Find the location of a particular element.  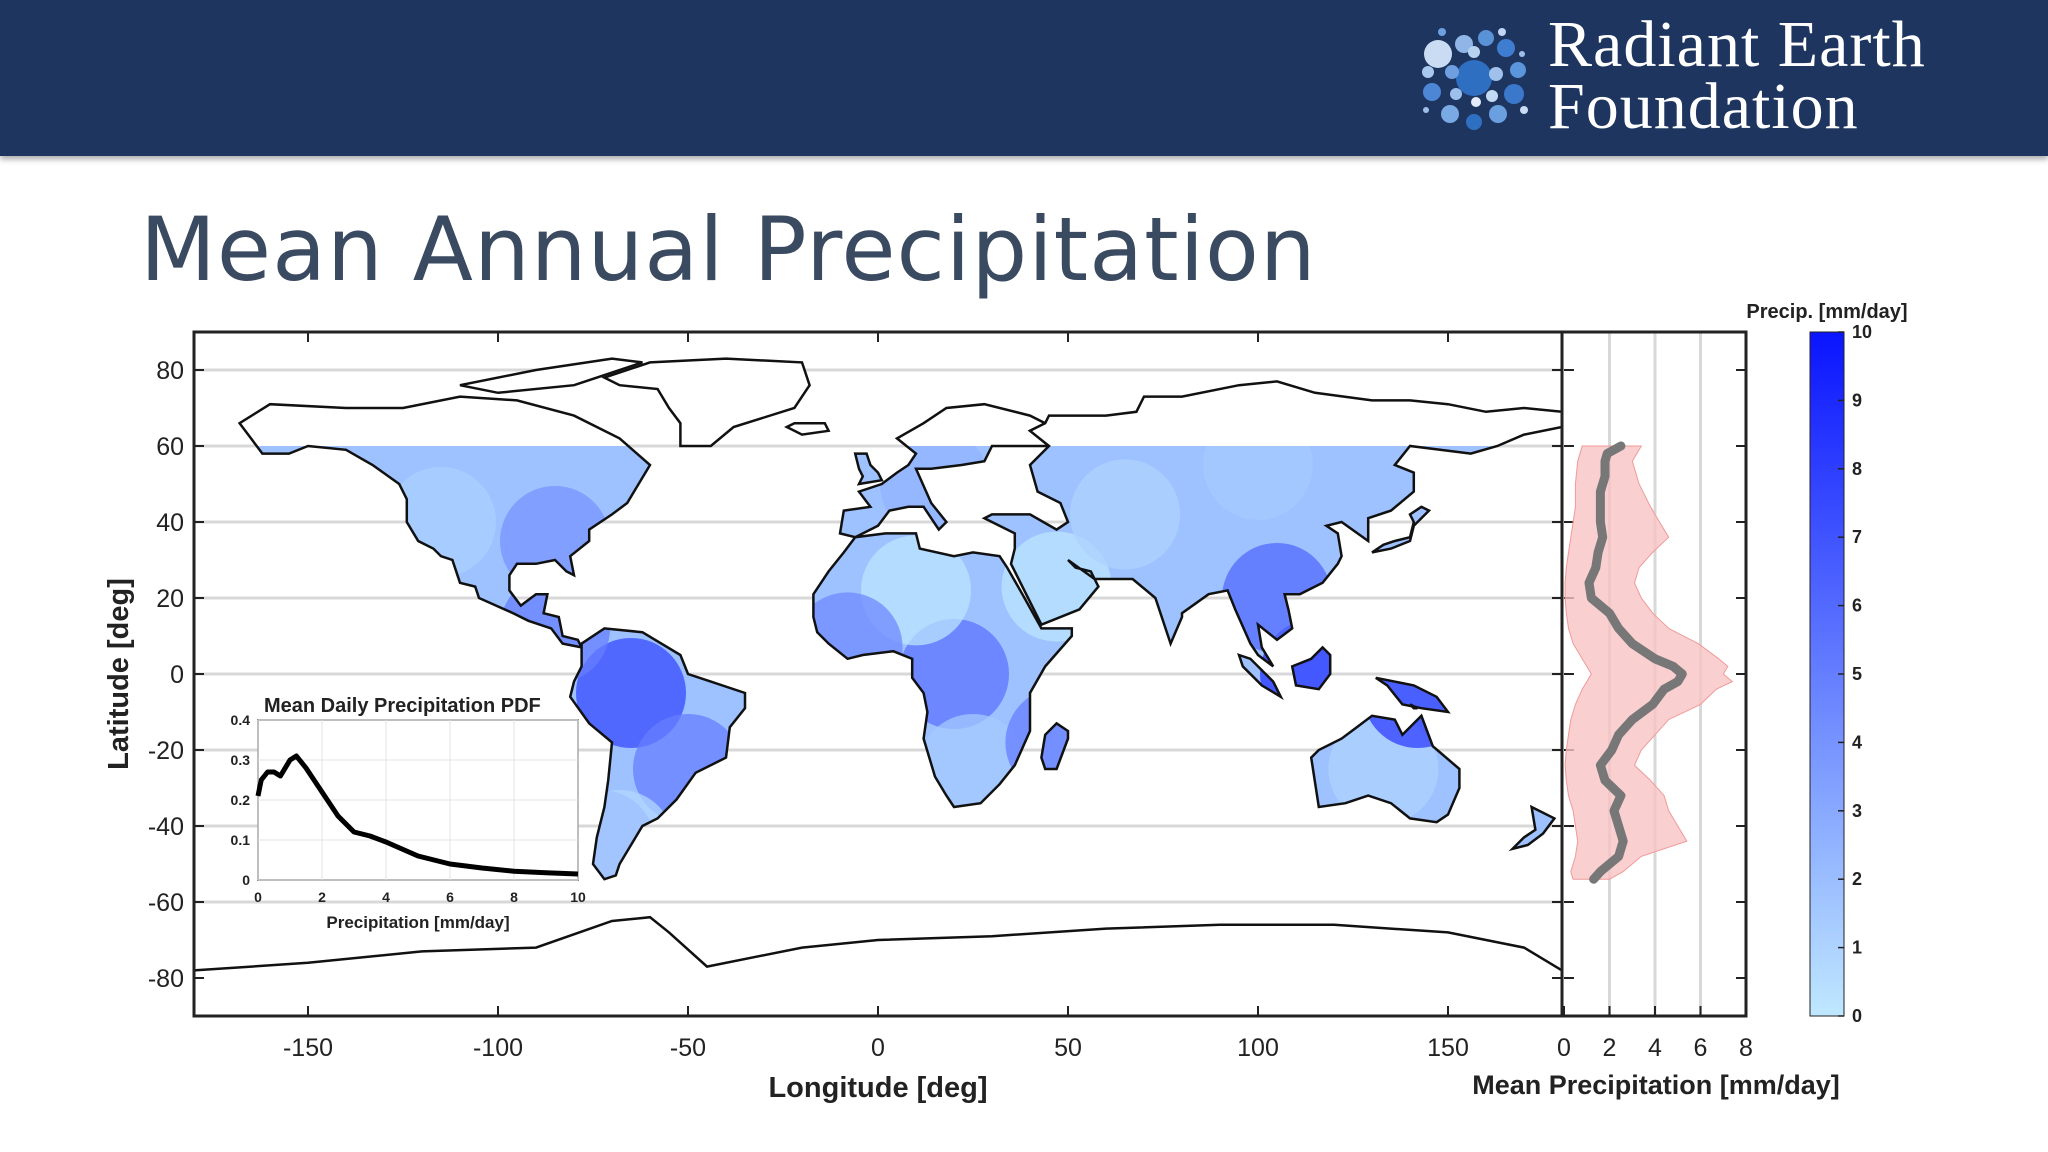

map-x-tick-label: 50 is located at coordinates (1068, 1048).